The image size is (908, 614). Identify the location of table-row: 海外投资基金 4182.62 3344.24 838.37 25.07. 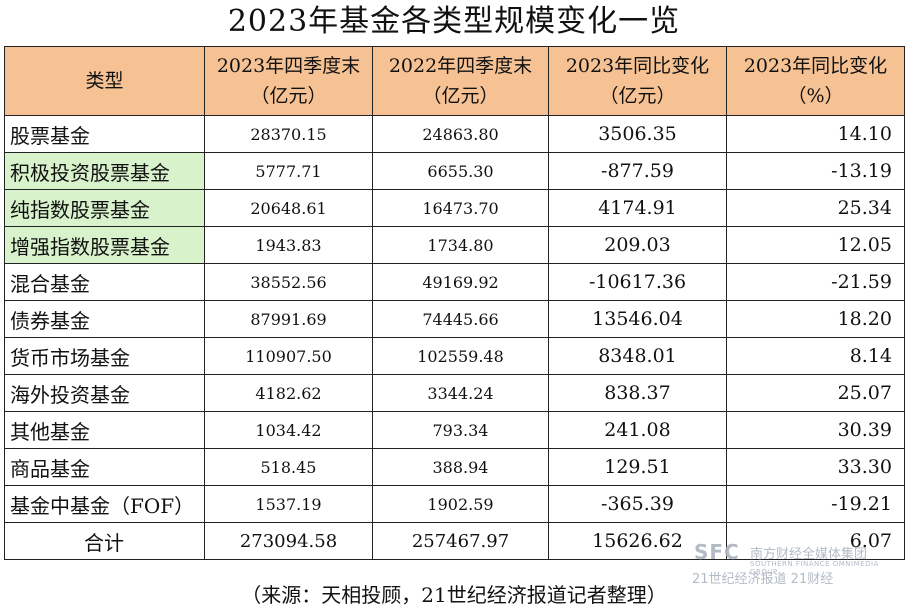
(454, 393).